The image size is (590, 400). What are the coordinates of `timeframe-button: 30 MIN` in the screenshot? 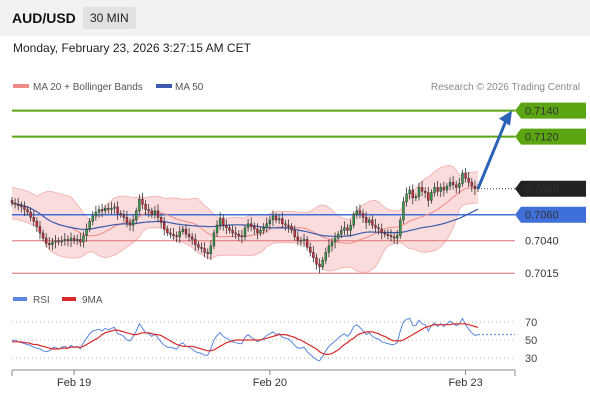 It's located at (109, 18).